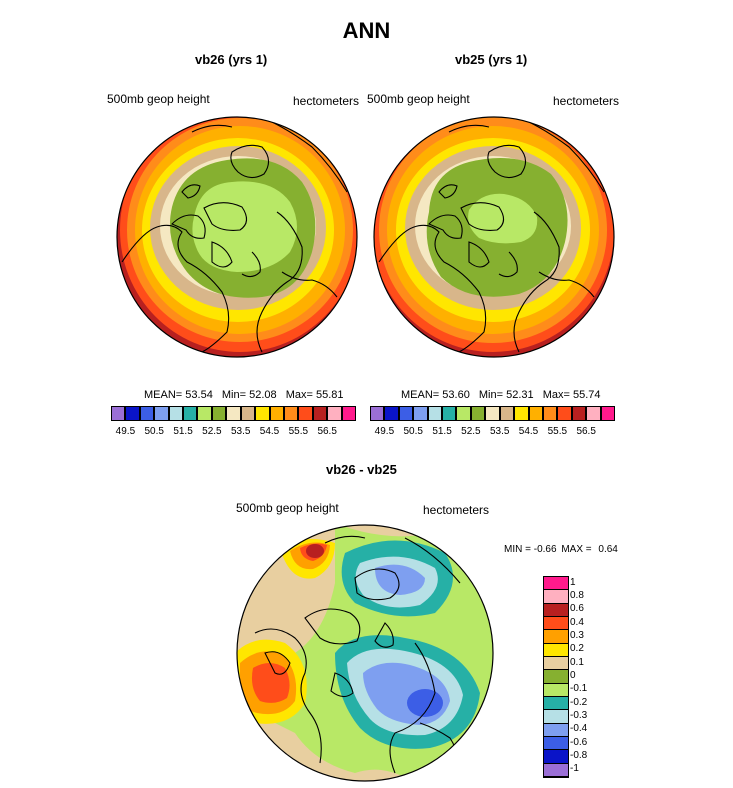 The image size is (733, 788). Describe the element at coordinates (608, 549) in the screenshot. I see `diff-max-value: 0.64` at that location.